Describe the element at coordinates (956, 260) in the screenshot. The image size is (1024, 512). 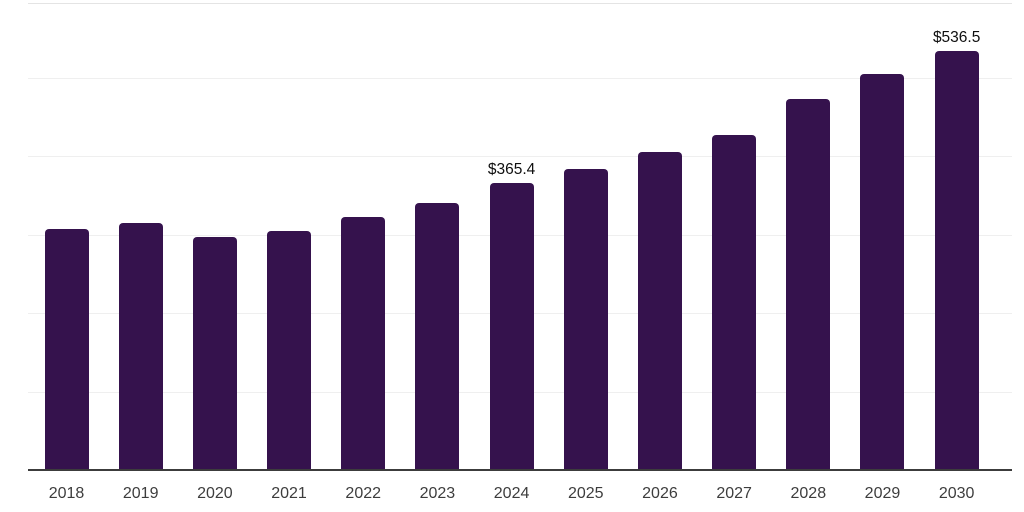
I see `bar-2030` at that location.